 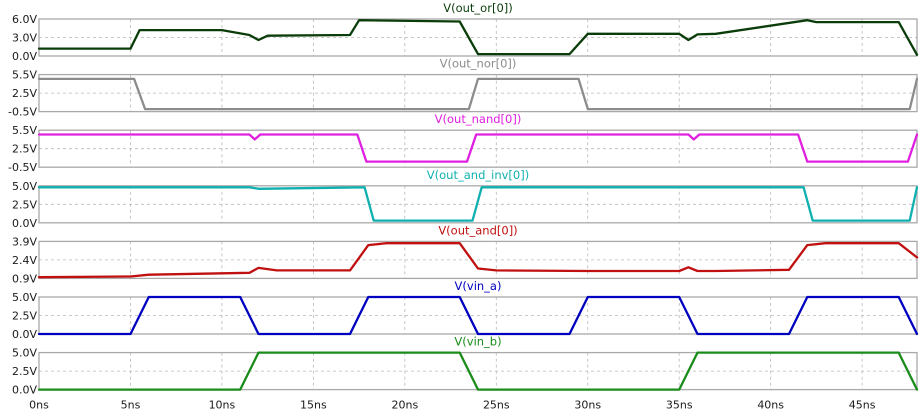 I want to click on trace-title: V(out_nor[0]), so click(x=478, y=64).